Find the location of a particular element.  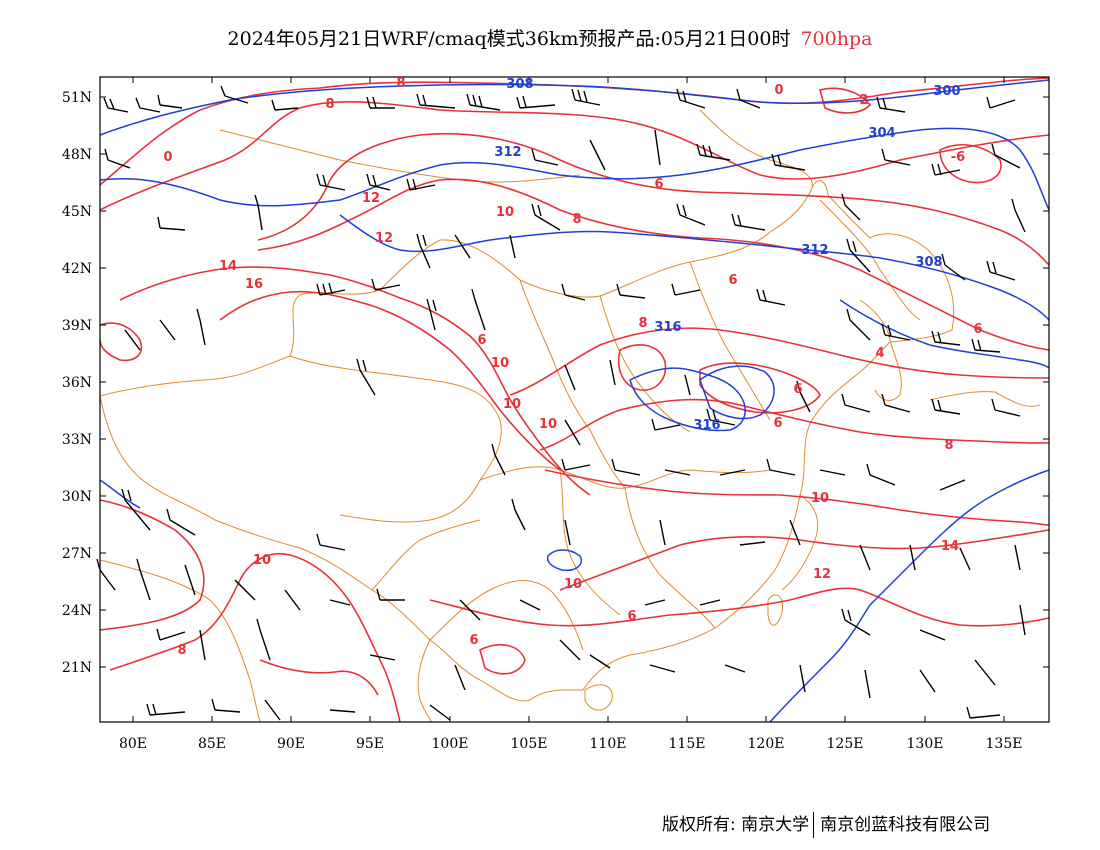

x-tick-label: 125E is located at coordinates (845, 744).